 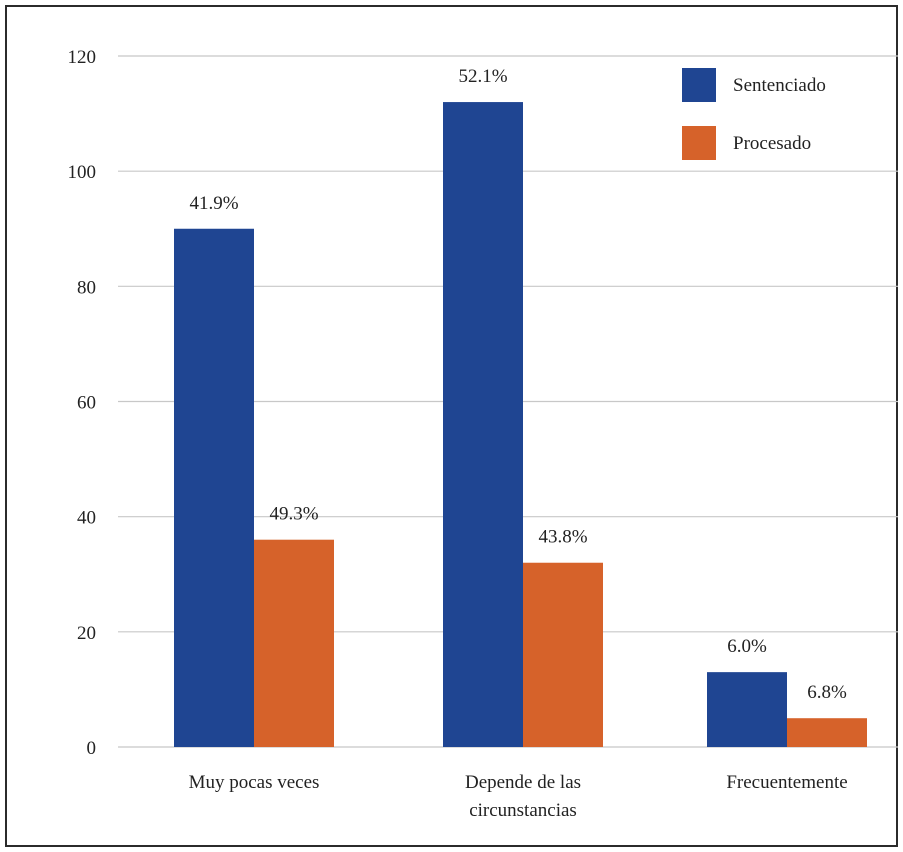 What do you see at coordinates (86, 287) in the screenshot?
I see `y-tick-label: 80` at bounding box center [86, 287].